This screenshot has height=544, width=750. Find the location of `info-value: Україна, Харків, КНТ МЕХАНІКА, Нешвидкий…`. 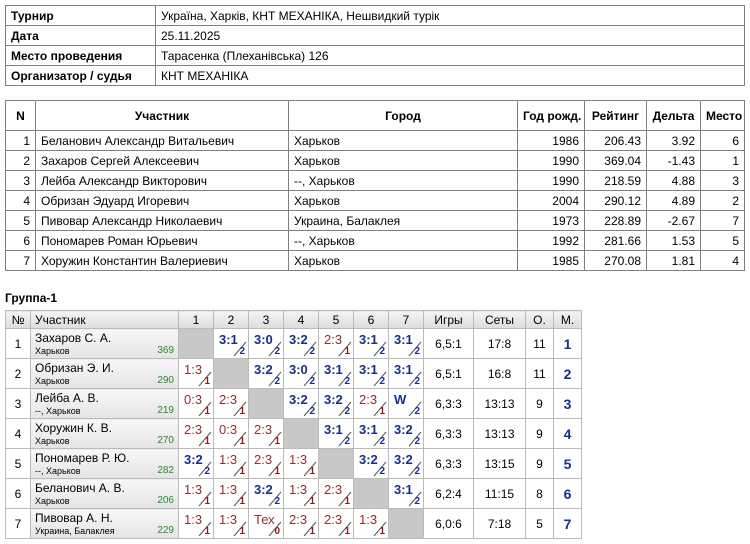

info-value: Україна, Харків, КНТ МЕХАНІКА, Нешвидкий… is located at coordinates (450, 15).